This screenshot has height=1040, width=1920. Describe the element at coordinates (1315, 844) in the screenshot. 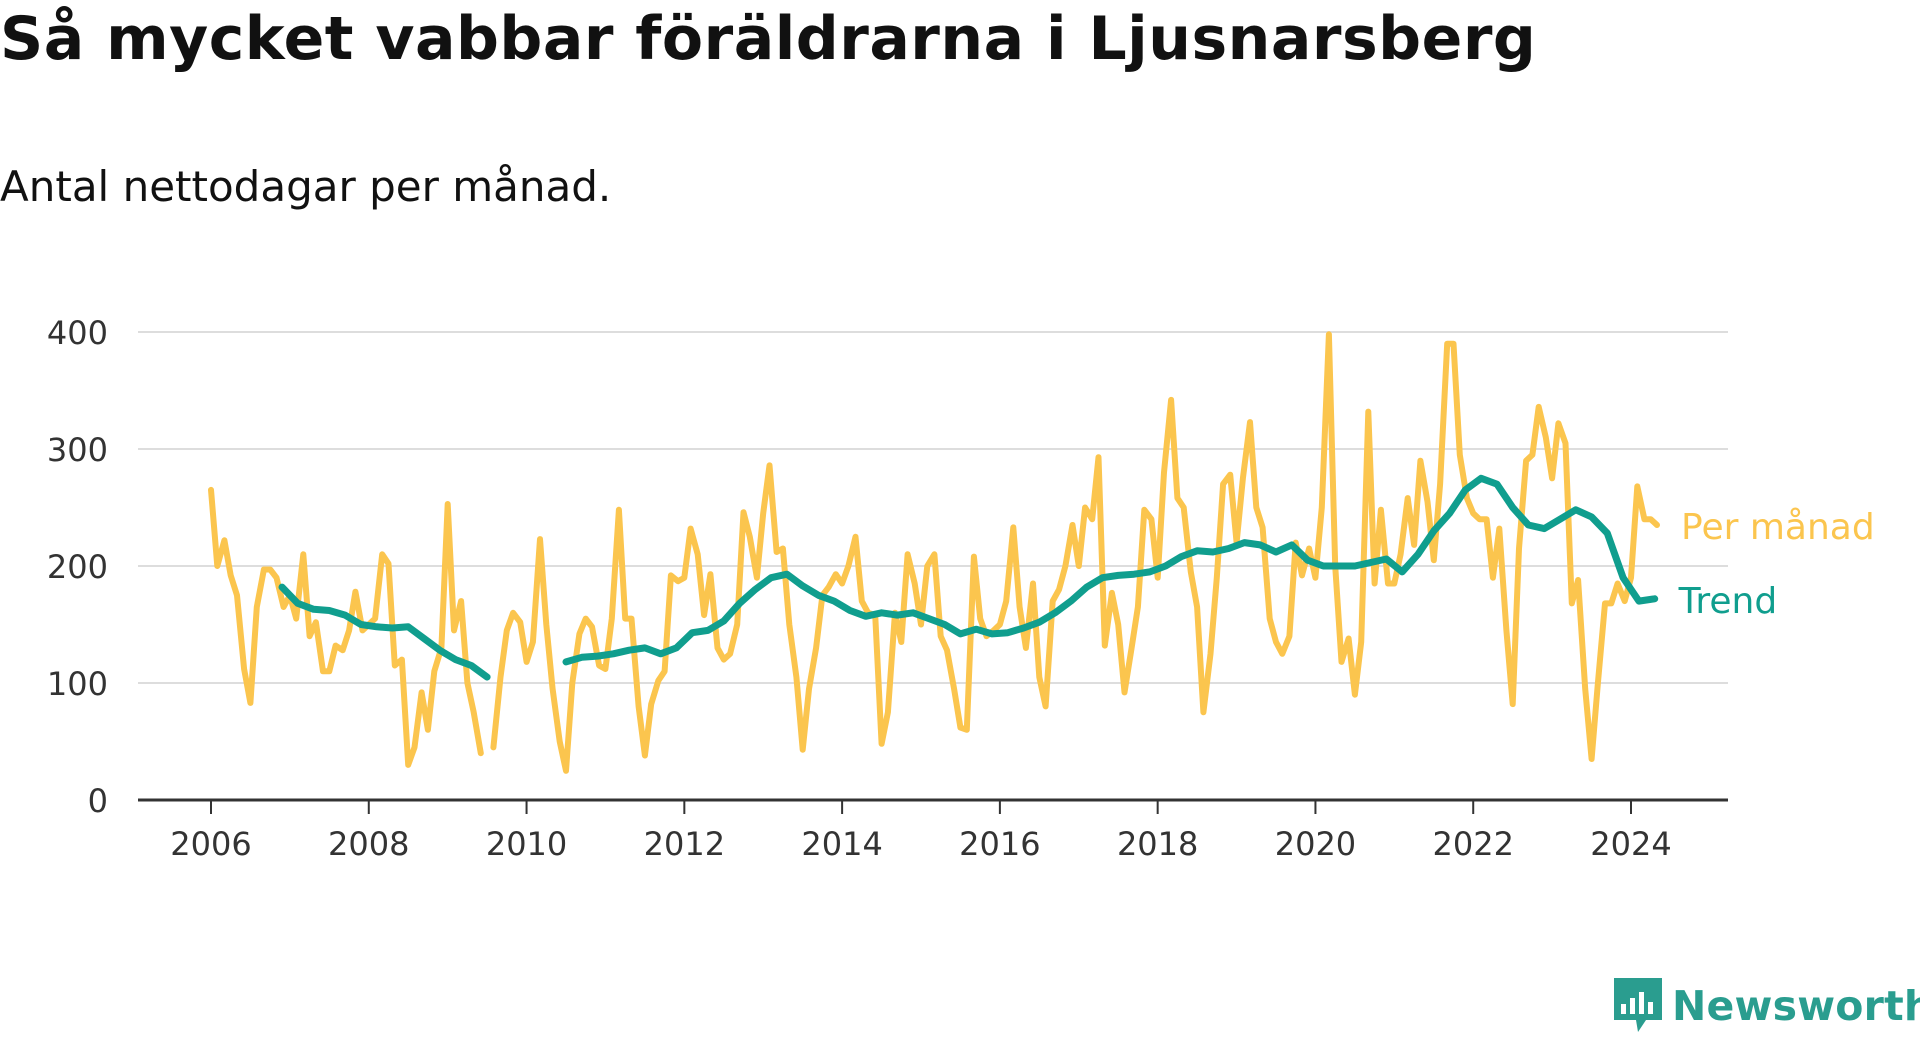

I see `x-tick-label: 2020` at that location.